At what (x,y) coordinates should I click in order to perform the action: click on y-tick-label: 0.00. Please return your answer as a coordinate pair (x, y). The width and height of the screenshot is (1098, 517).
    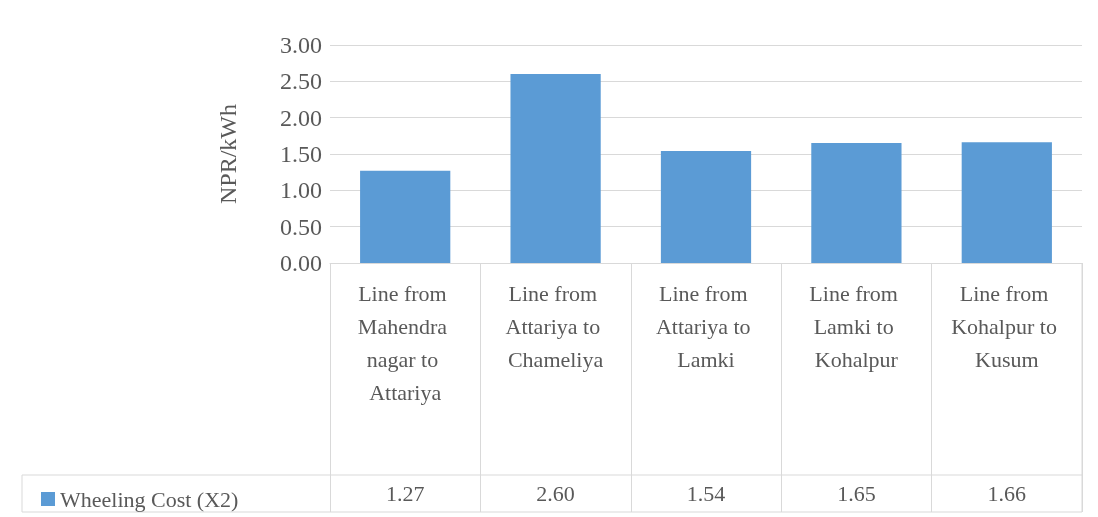
    Looking at the image, I should click on (301, 263).